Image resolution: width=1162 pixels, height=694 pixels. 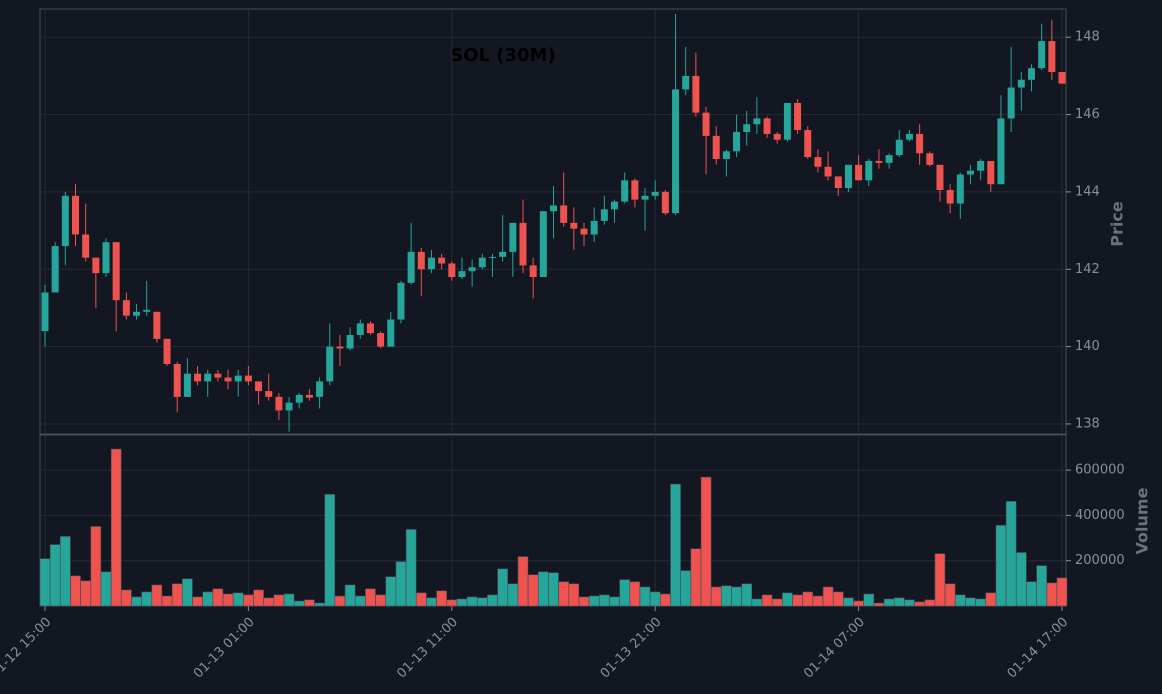 I want to click on y-tick-label: 144, so click(x=1087, y=191).